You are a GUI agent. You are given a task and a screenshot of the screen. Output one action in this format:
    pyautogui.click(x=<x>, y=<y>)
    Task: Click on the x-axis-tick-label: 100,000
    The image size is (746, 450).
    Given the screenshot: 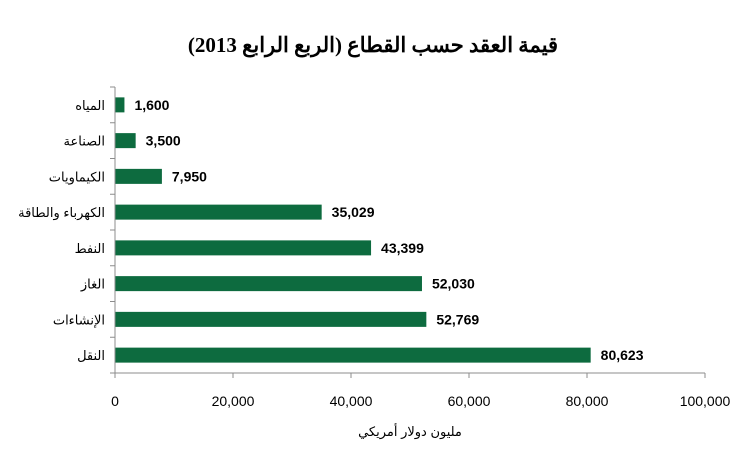 What is the action you would take?
    pyautogui.click(x=705, y=401)
    